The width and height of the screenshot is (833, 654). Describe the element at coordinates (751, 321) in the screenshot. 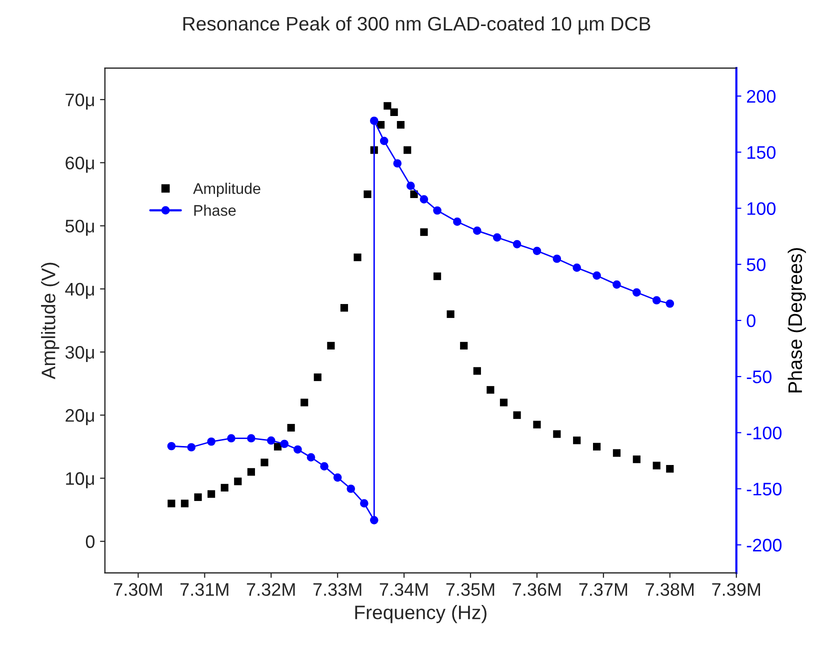

I see `y2-tick-label: 0` at that location.